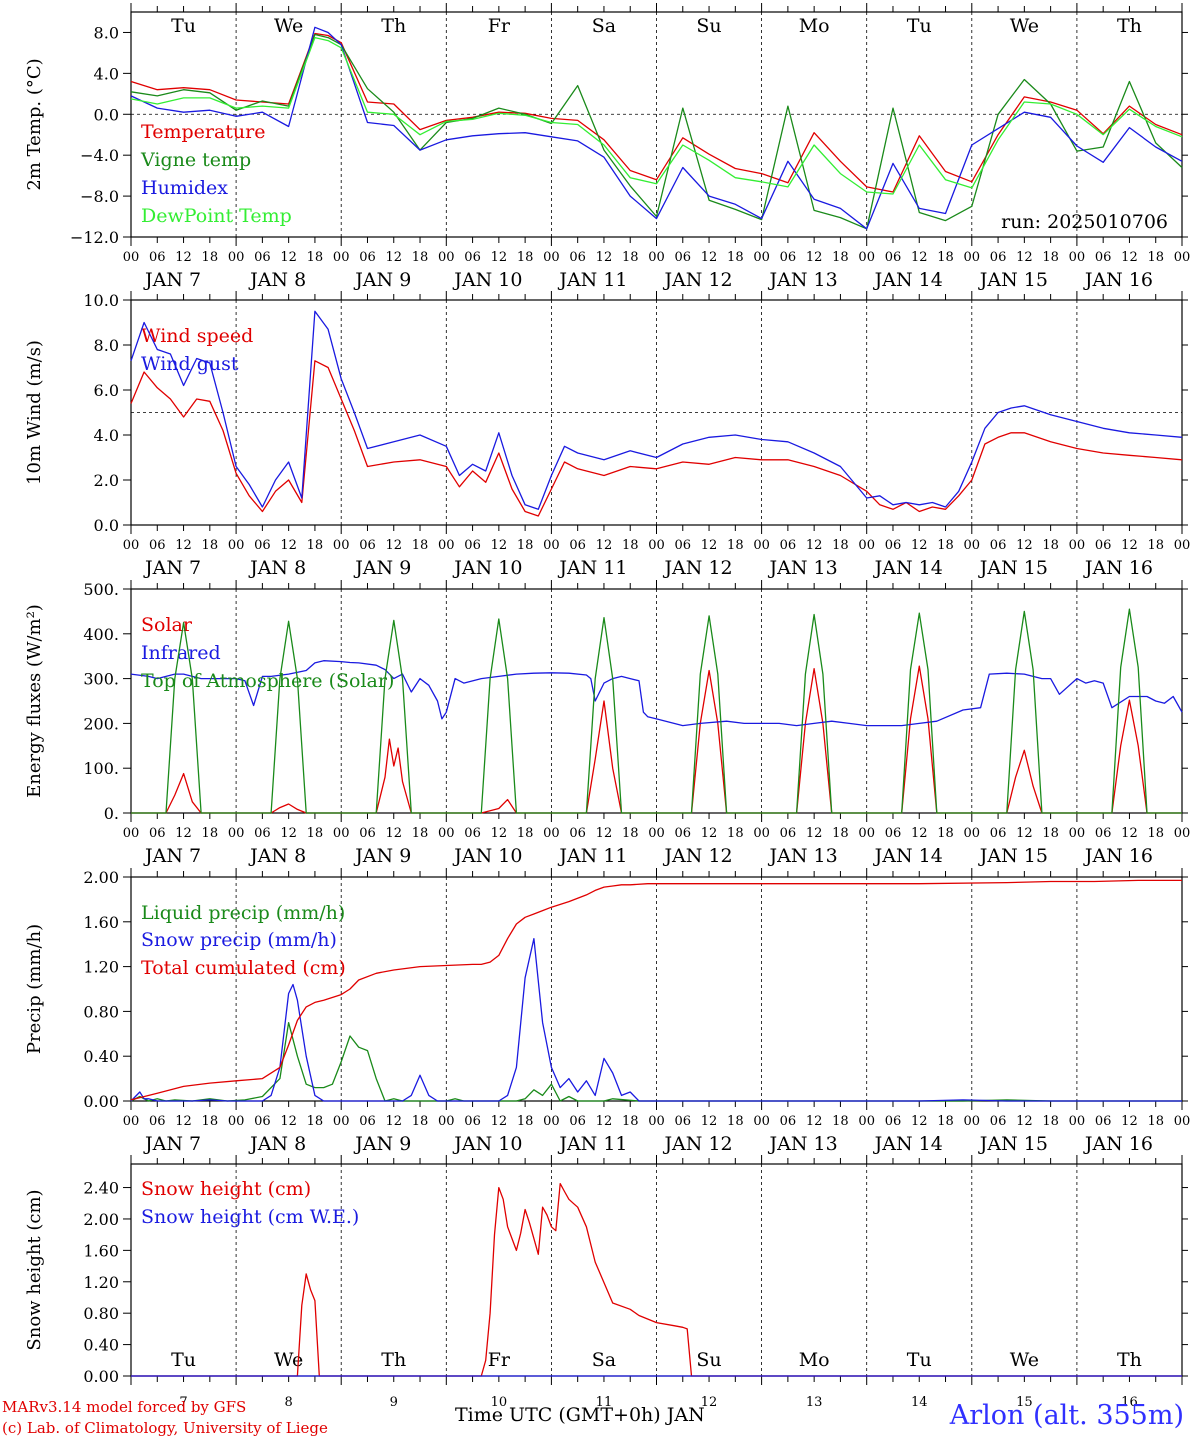 The image size is (1194, 1440). Describe the element at coordinates (250, 1217) in the screenshot. I see `legend-entry: Snow height (cm W.E.)` at that location.